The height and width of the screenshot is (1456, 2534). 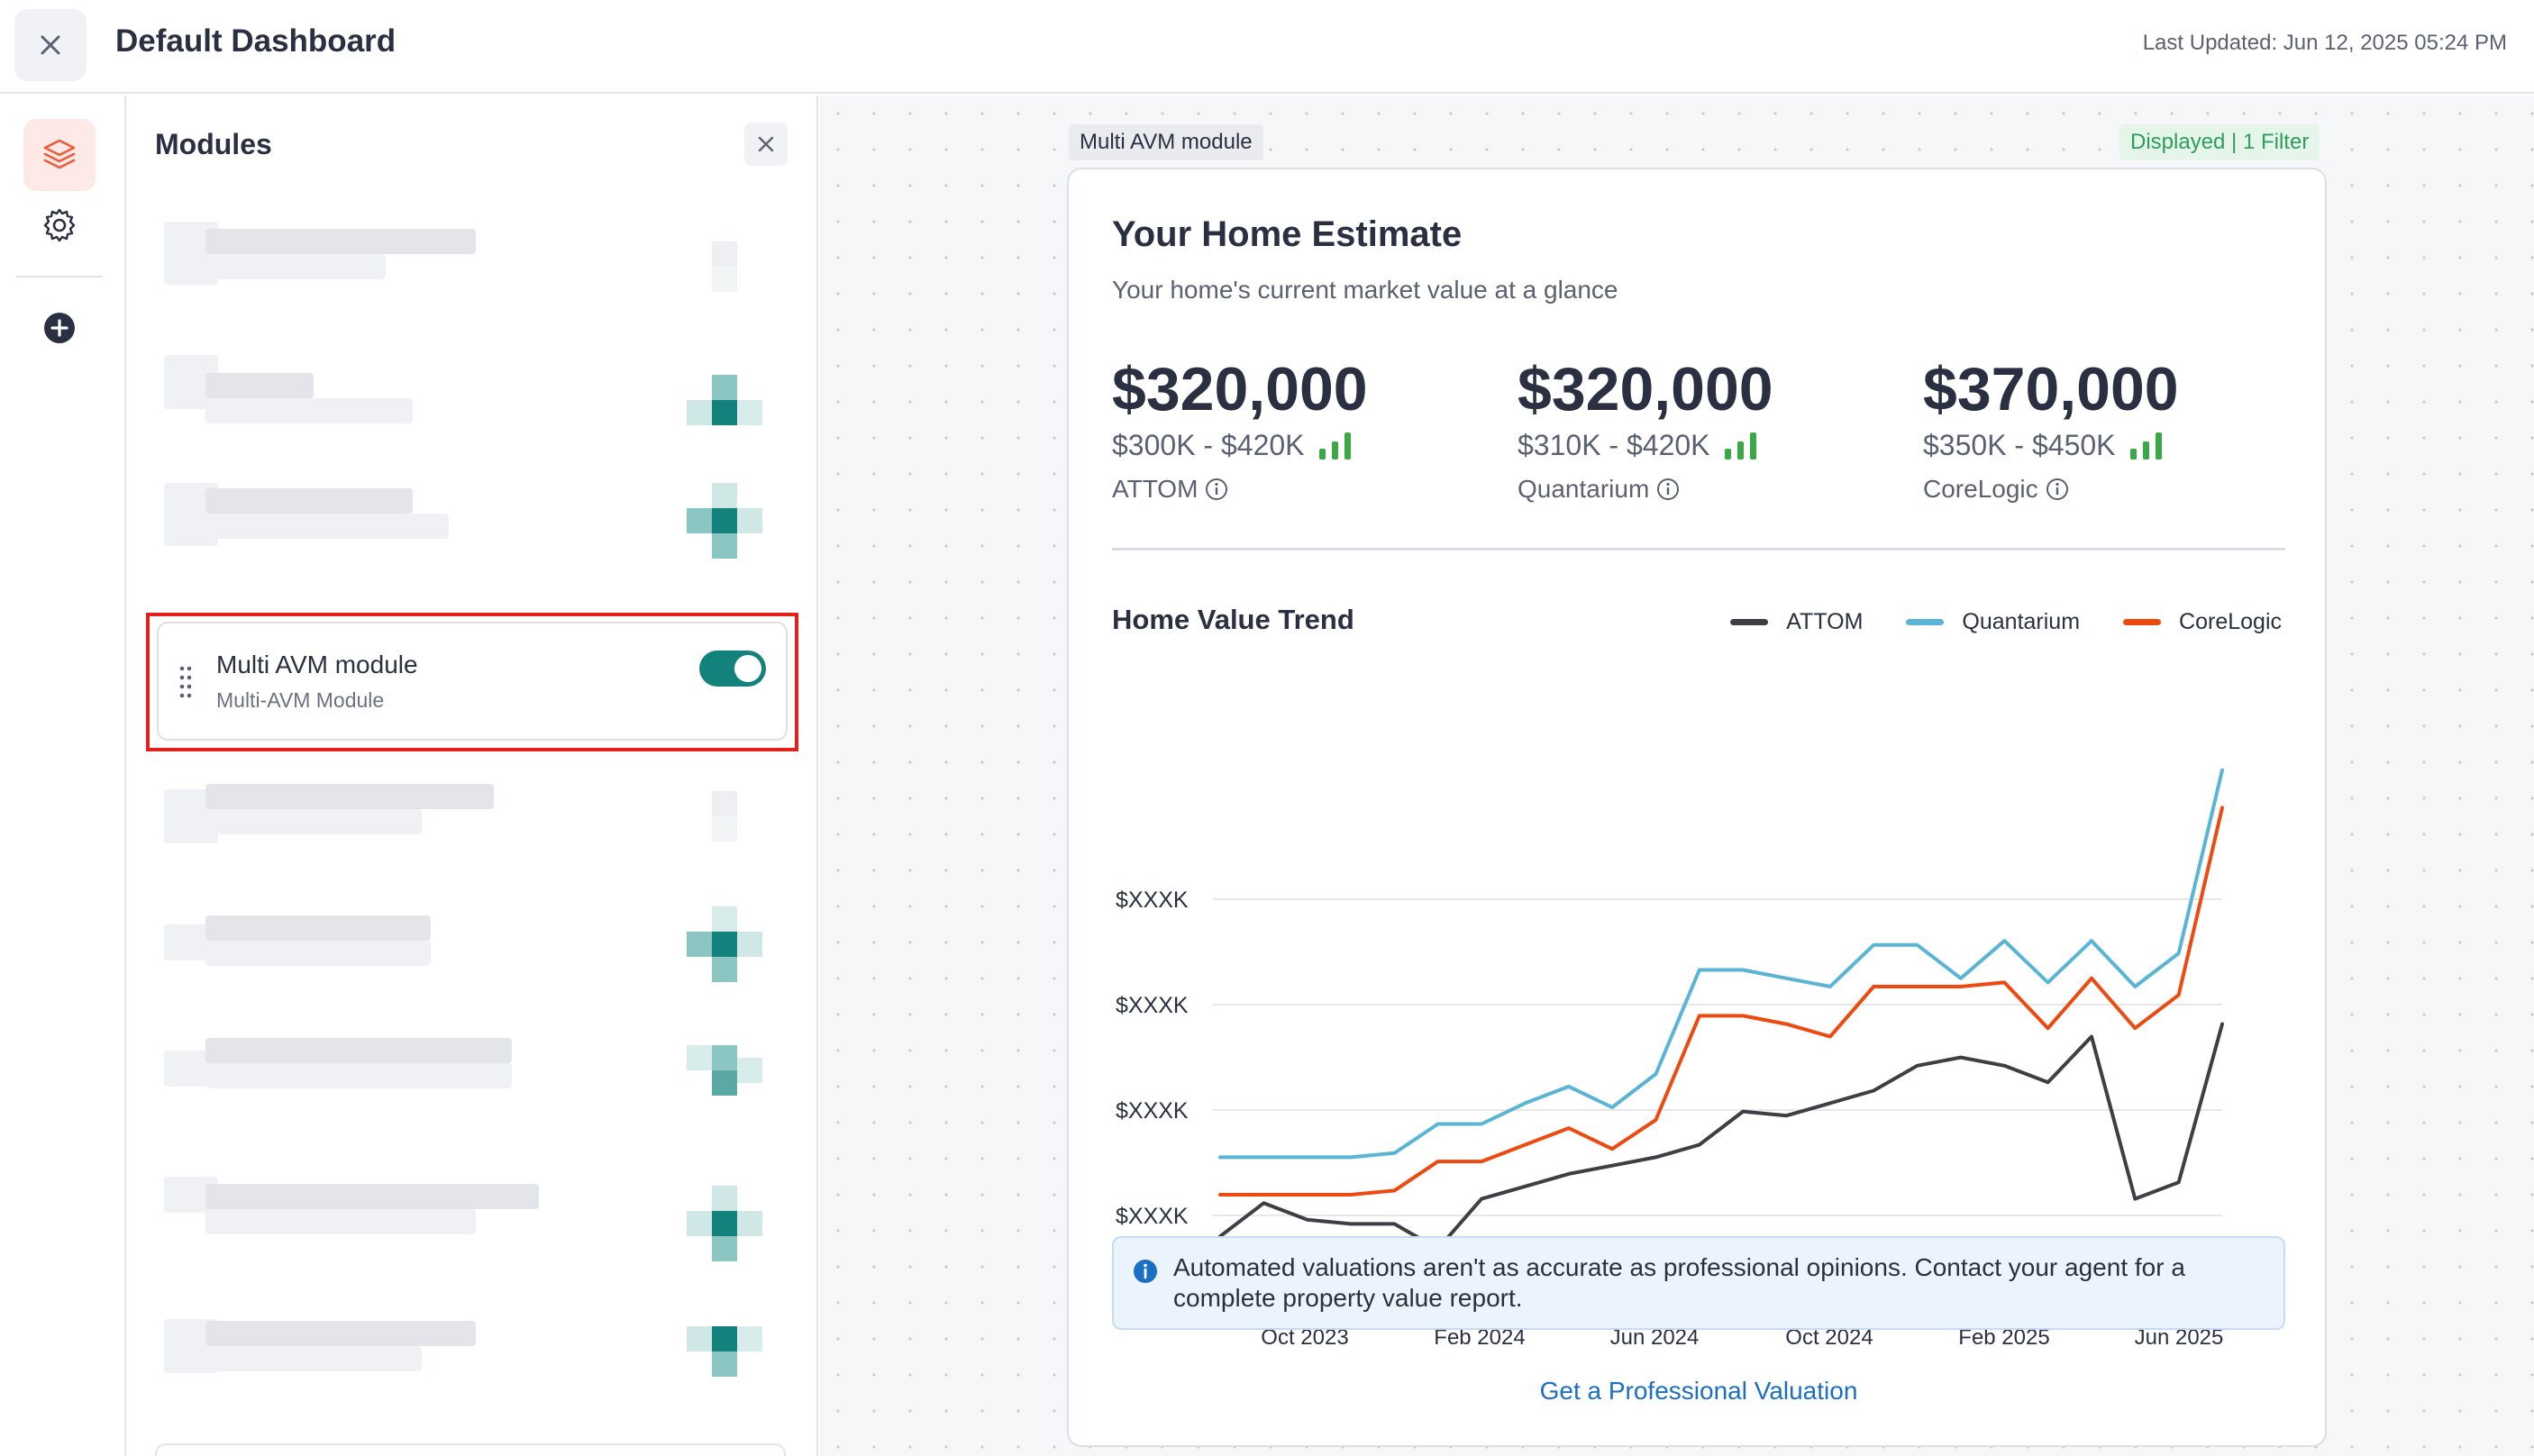 I want to click on drag-handle-icon, so click(x=185, y=683).